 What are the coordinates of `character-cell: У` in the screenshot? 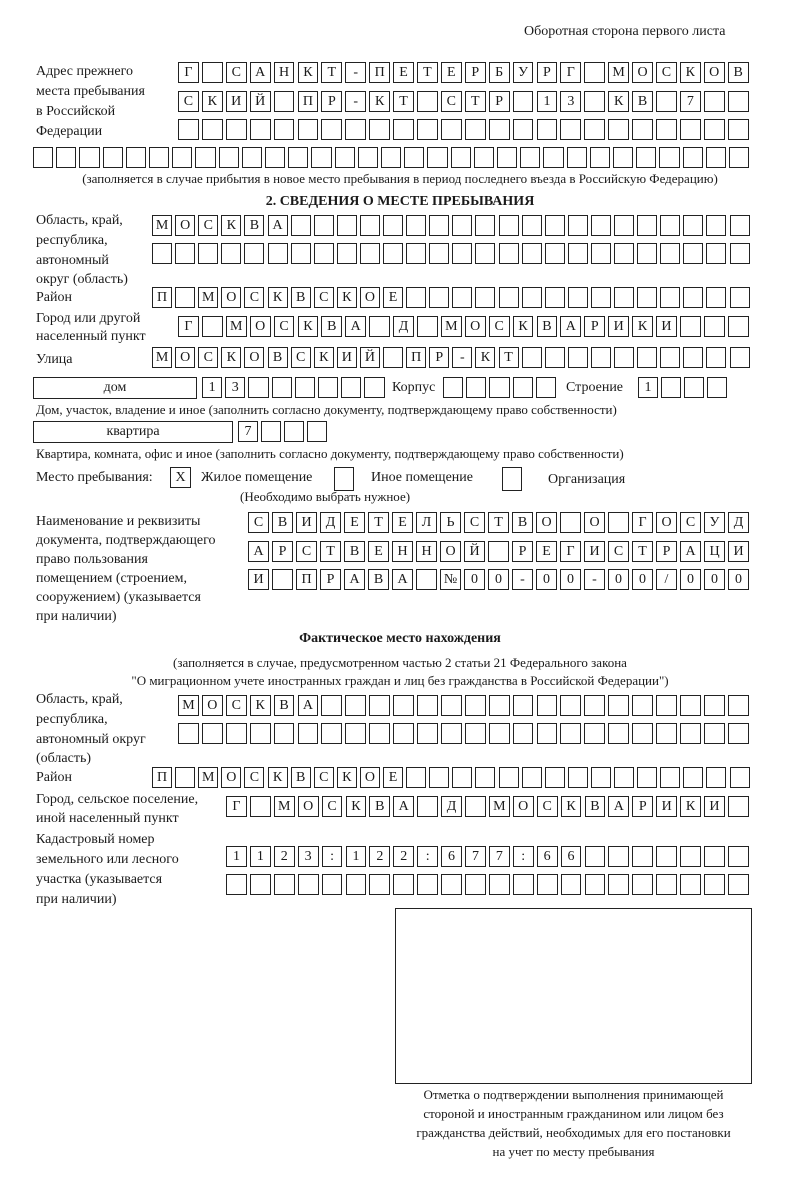 It's located at (714, 522).